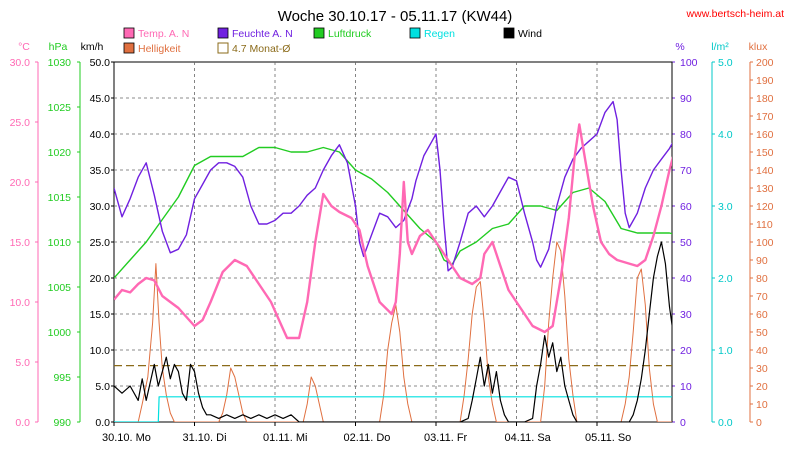 This screenshot has width=790, height=460. What do you see at coordinates (765, 189) in the screenshot?
I see `tick-label: 130` at bounding box center [765, 189].